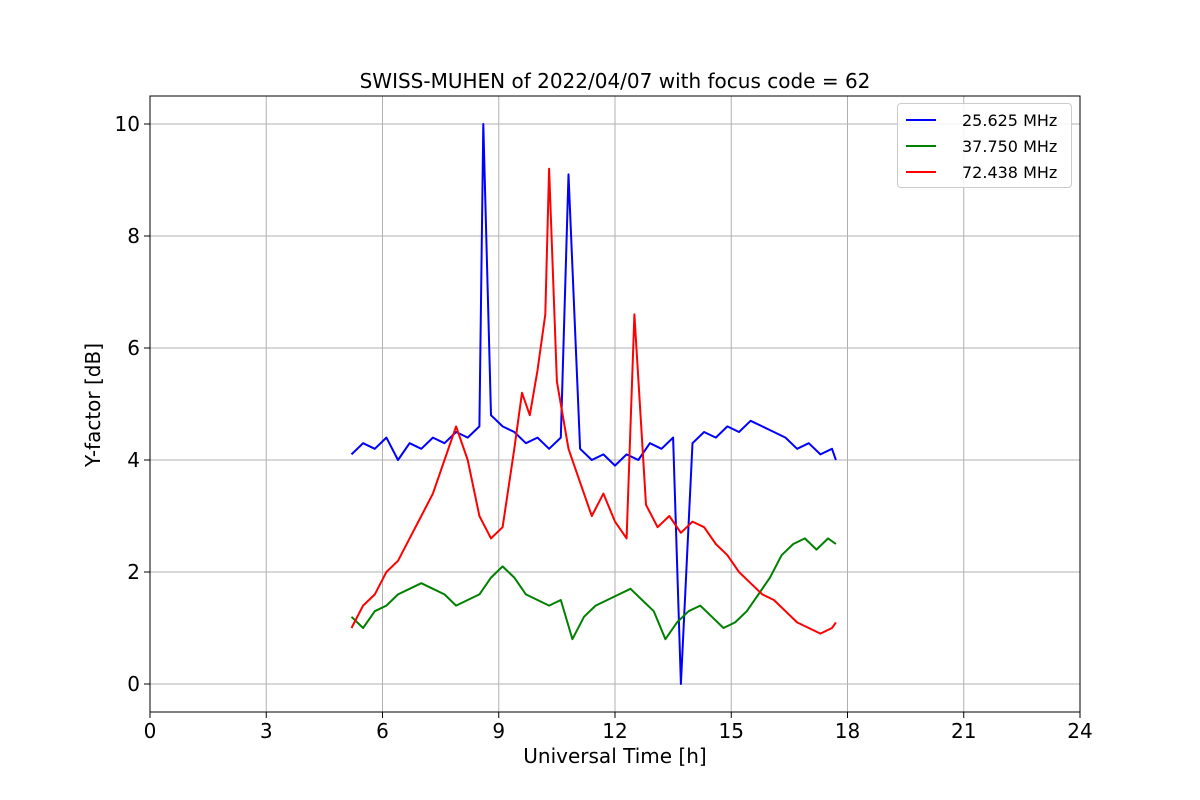 Image resolution: width=1200 pixels, height=800 pixels. Describe the element at coordinates (1010, 172) in the screenshot. I see `legend-label-series-3: 72.438 MHz` at that location.